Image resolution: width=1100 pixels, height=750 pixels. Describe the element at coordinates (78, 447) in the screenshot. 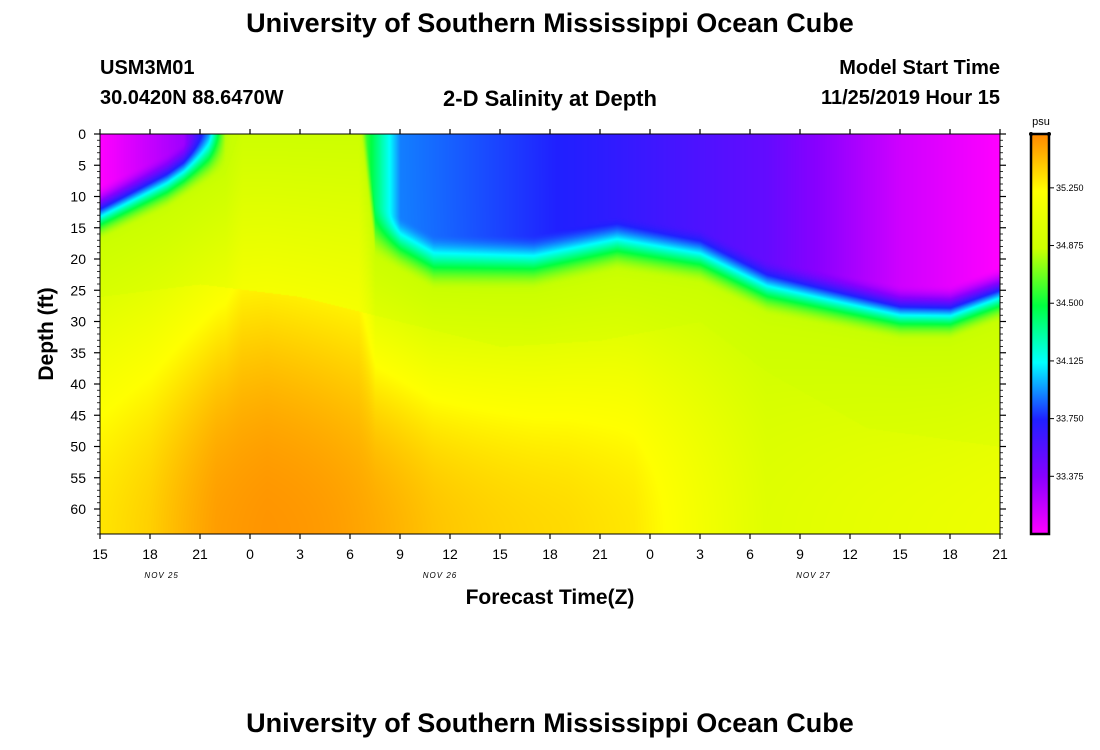

I see `y-tick-label: 50` at that location.